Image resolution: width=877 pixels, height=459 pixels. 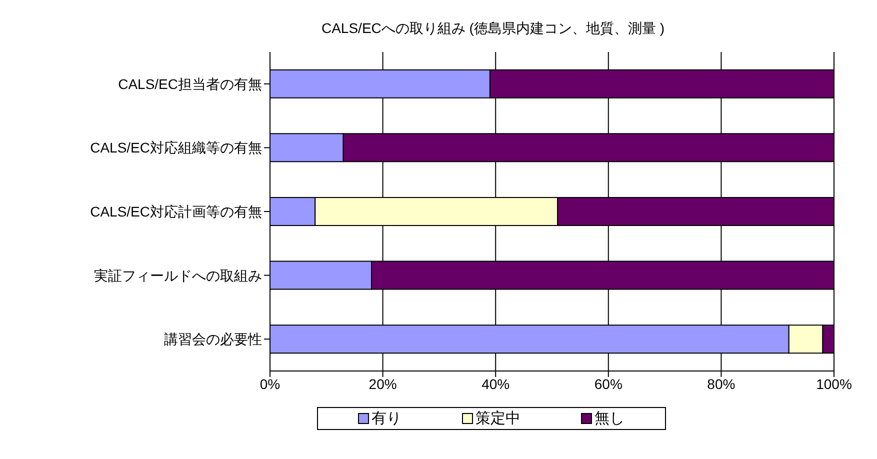 What do you see at coordinates (608, 384) in the screenshot?
I see `x-tick-label: 60%` at bounding box center [608, 384].